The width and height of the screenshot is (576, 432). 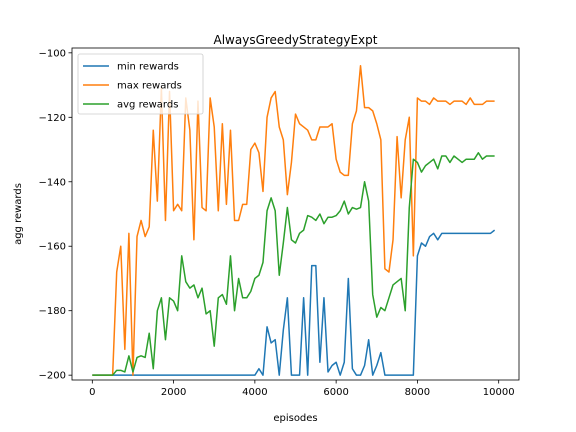 I want to click on y-axis-title: agg rewards, so click(x=18, y=214).